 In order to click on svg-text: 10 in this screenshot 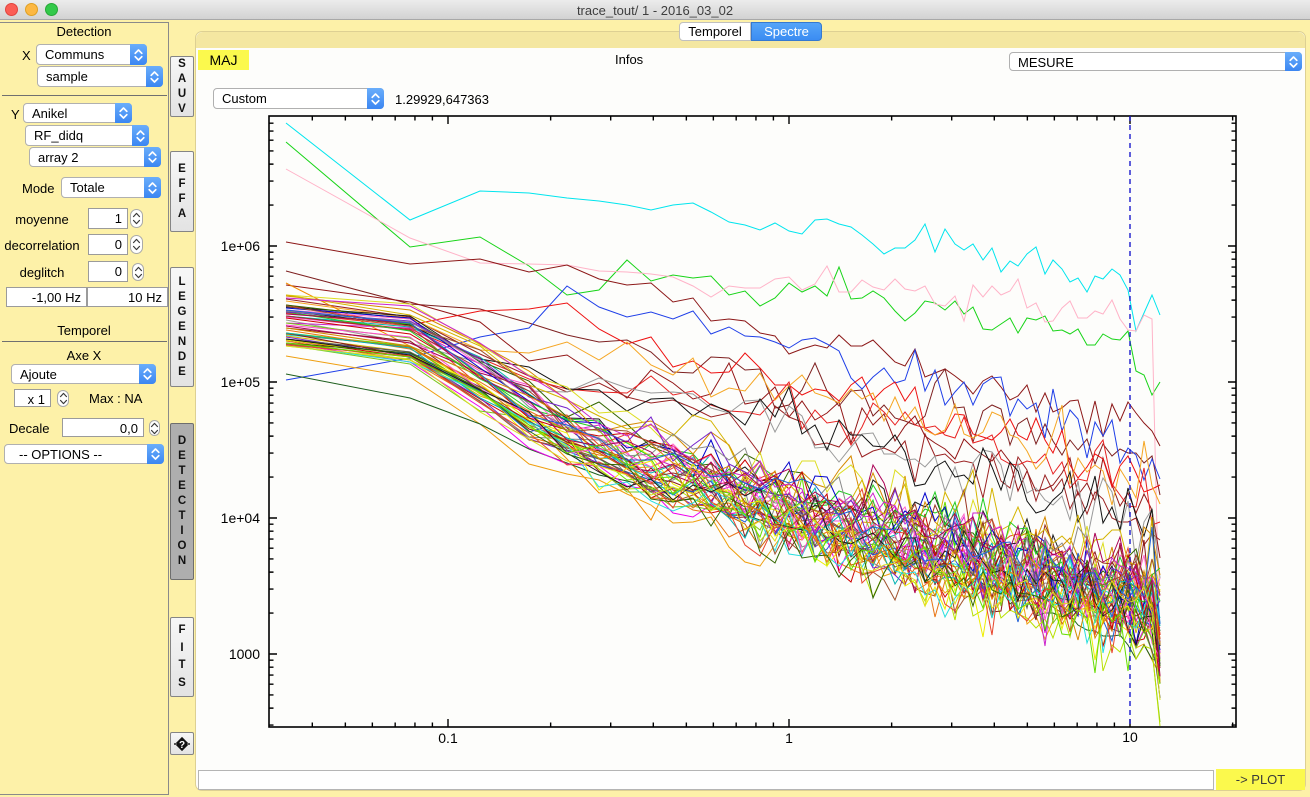, I will do `click(1130, 737)`.